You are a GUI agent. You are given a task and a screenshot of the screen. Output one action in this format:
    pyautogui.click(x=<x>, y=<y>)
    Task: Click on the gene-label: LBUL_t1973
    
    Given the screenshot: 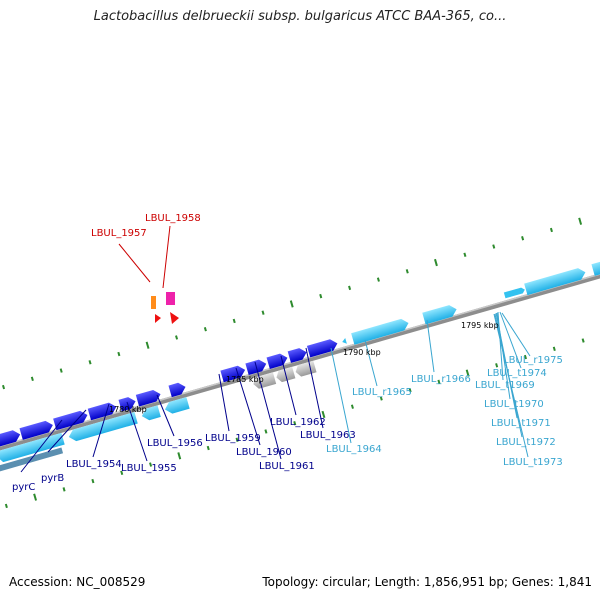 What is the action you would take?
    pyautogui.click(x=533, y=462)
    